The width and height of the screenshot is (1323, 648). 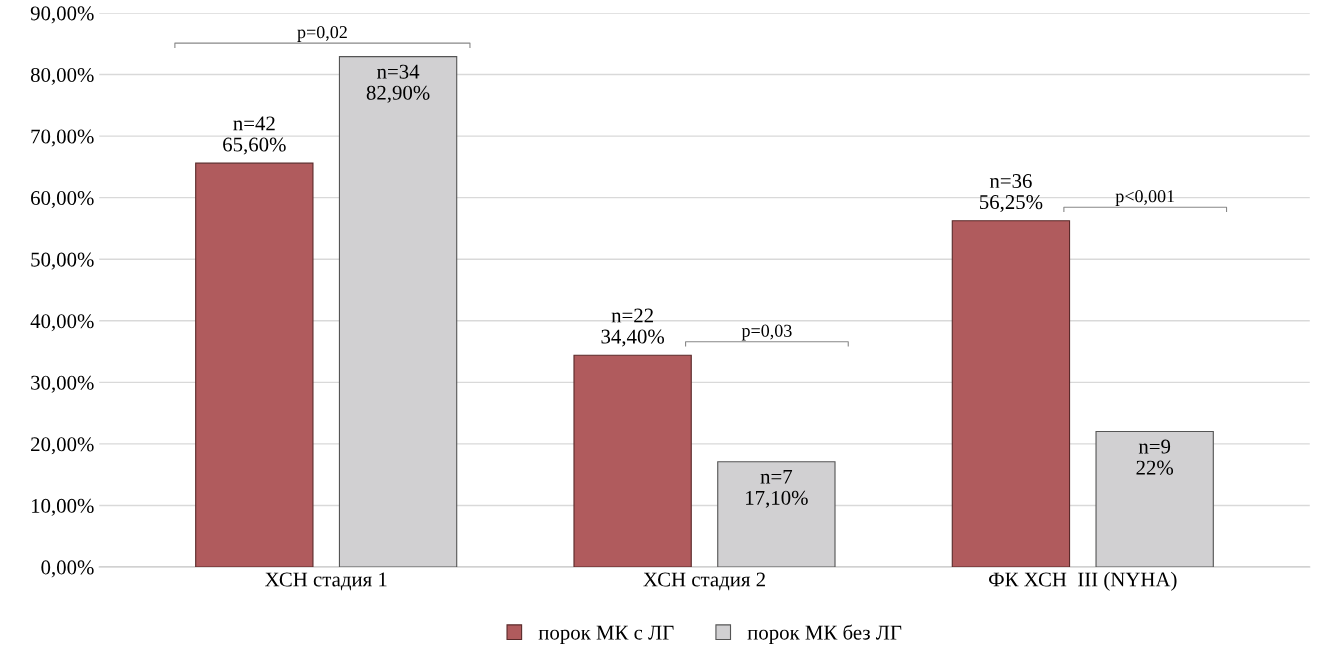 What do you see at coordinates (254, 135) in the screenshot?
I see `data-label: n=42 65,60%` at bounding box center [254, 135].